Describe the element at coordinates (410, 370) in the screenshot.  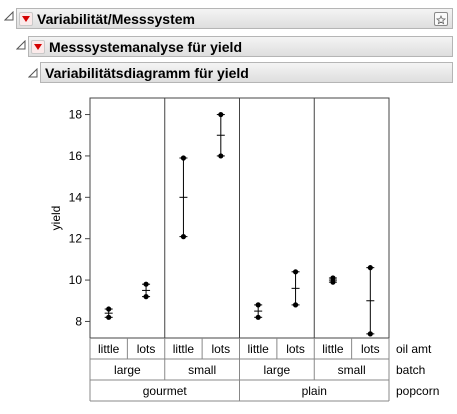
I see `batch-level-name: batch` at that location.